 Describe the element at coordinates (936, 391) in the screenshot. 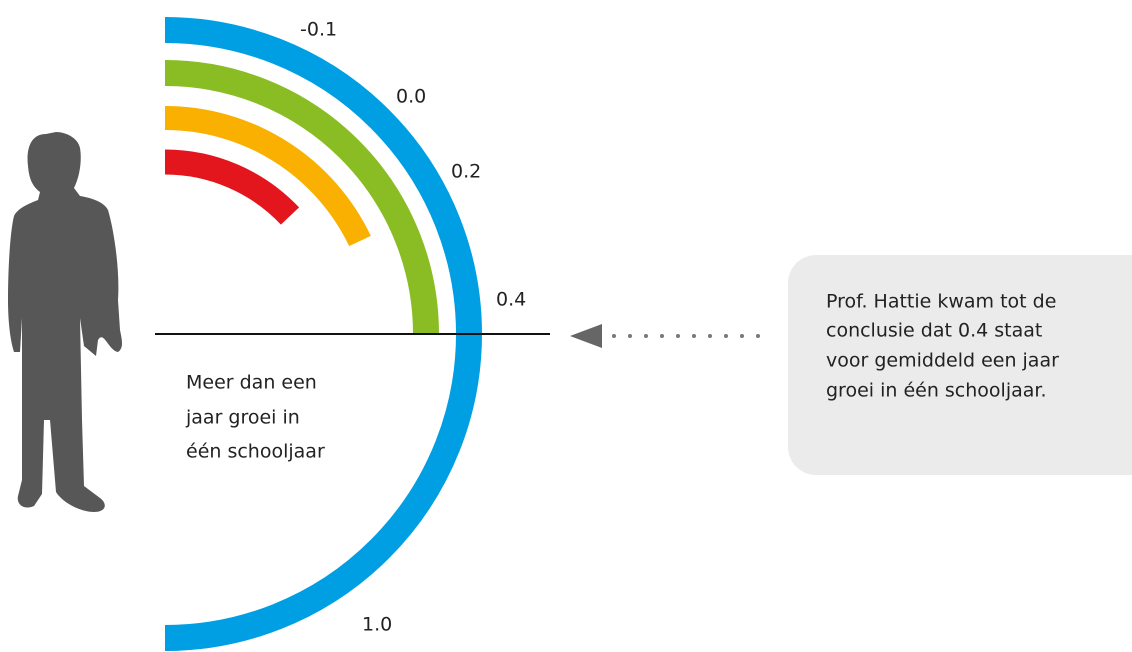

I see `callout-line: groei in één schooljaar.` at that location.